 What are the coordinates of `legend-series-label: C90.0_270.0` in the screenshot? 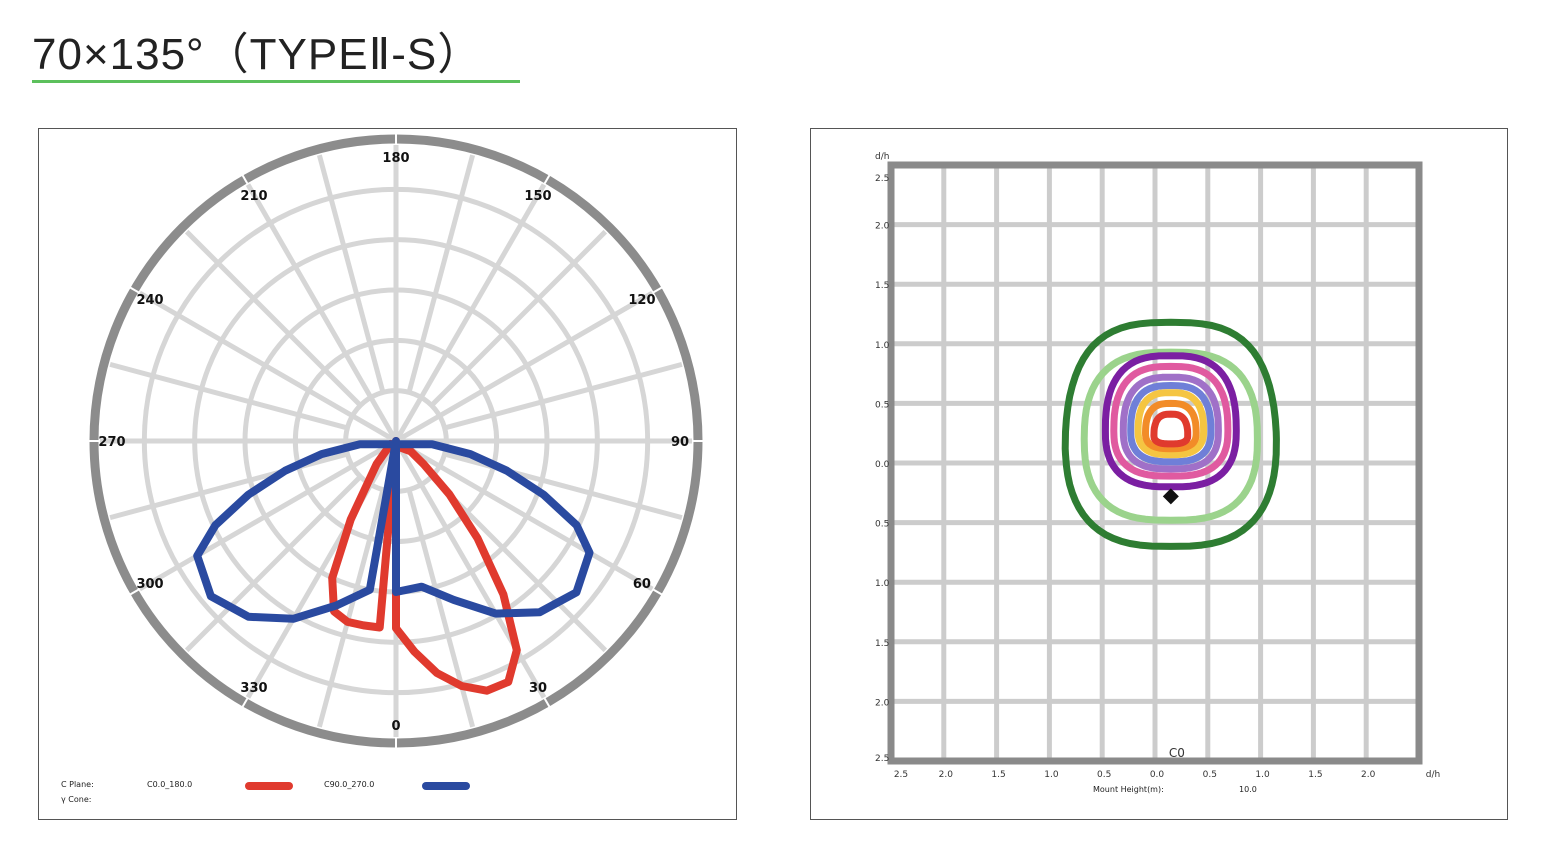 It's located at (349, 784).